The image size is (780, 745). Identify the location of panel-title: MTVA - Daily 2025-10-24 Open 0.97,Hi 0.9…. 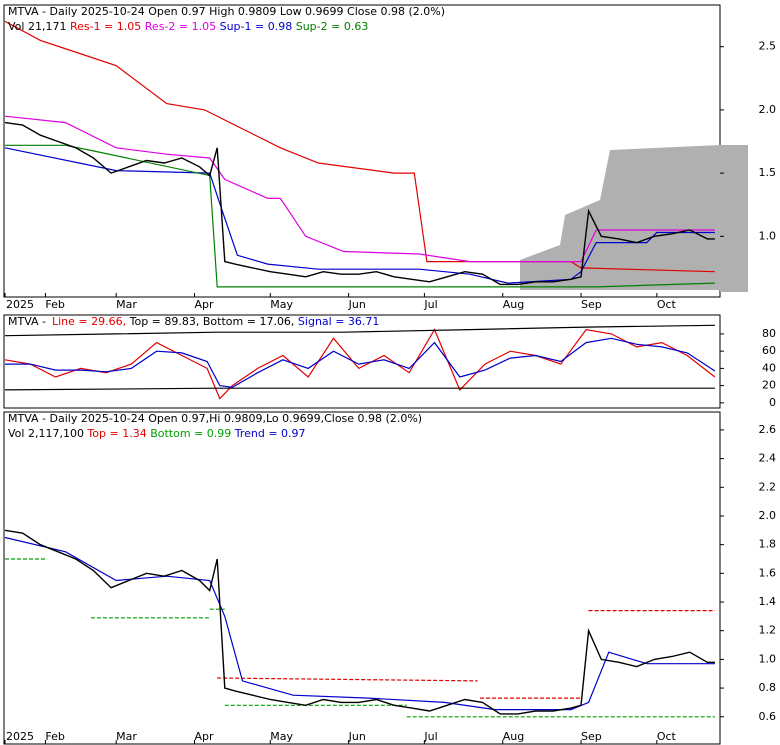
(215, 418).